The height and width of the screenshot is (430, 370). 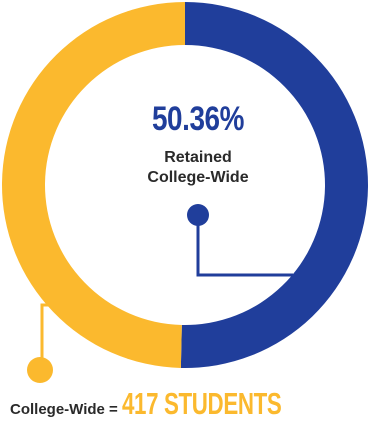 I want to click on footer-callout-dot, so click(x=40, y=370).